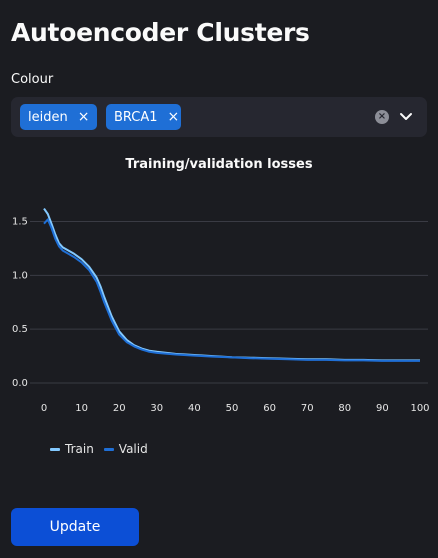 The width and height of the screenshot is (438, 558). What do you see at coordinates (81, 408) in the screenshot?
I see `x-tick-label: 10` at bounding box center [81, 408].